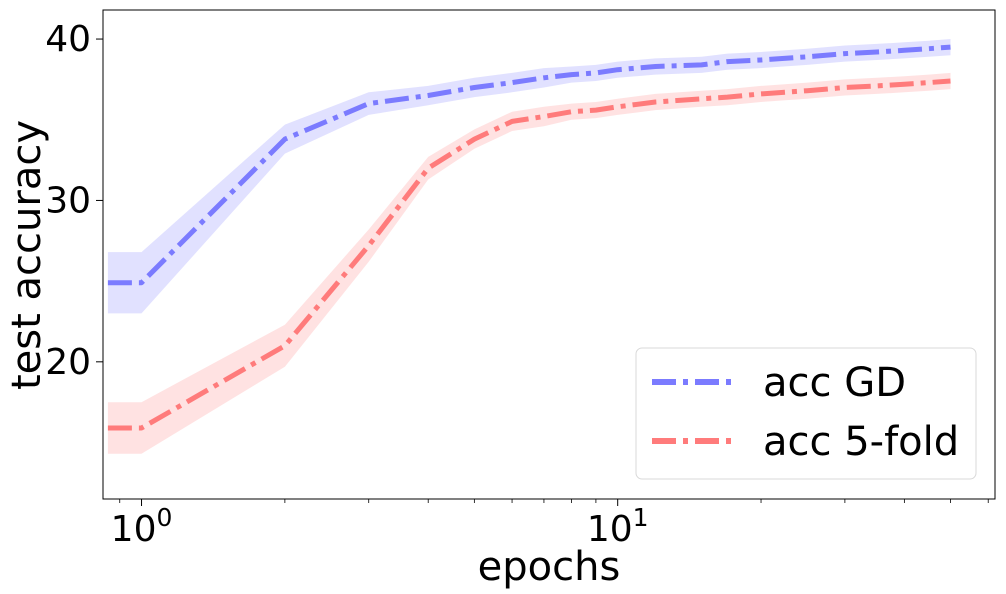 The width and height of the screenshot is (1006, 594). What do you see at coordinates (142, 526) in the screenshot?
I see `x-tick-label-1: 10⁰` at bounding box center [142, 526].